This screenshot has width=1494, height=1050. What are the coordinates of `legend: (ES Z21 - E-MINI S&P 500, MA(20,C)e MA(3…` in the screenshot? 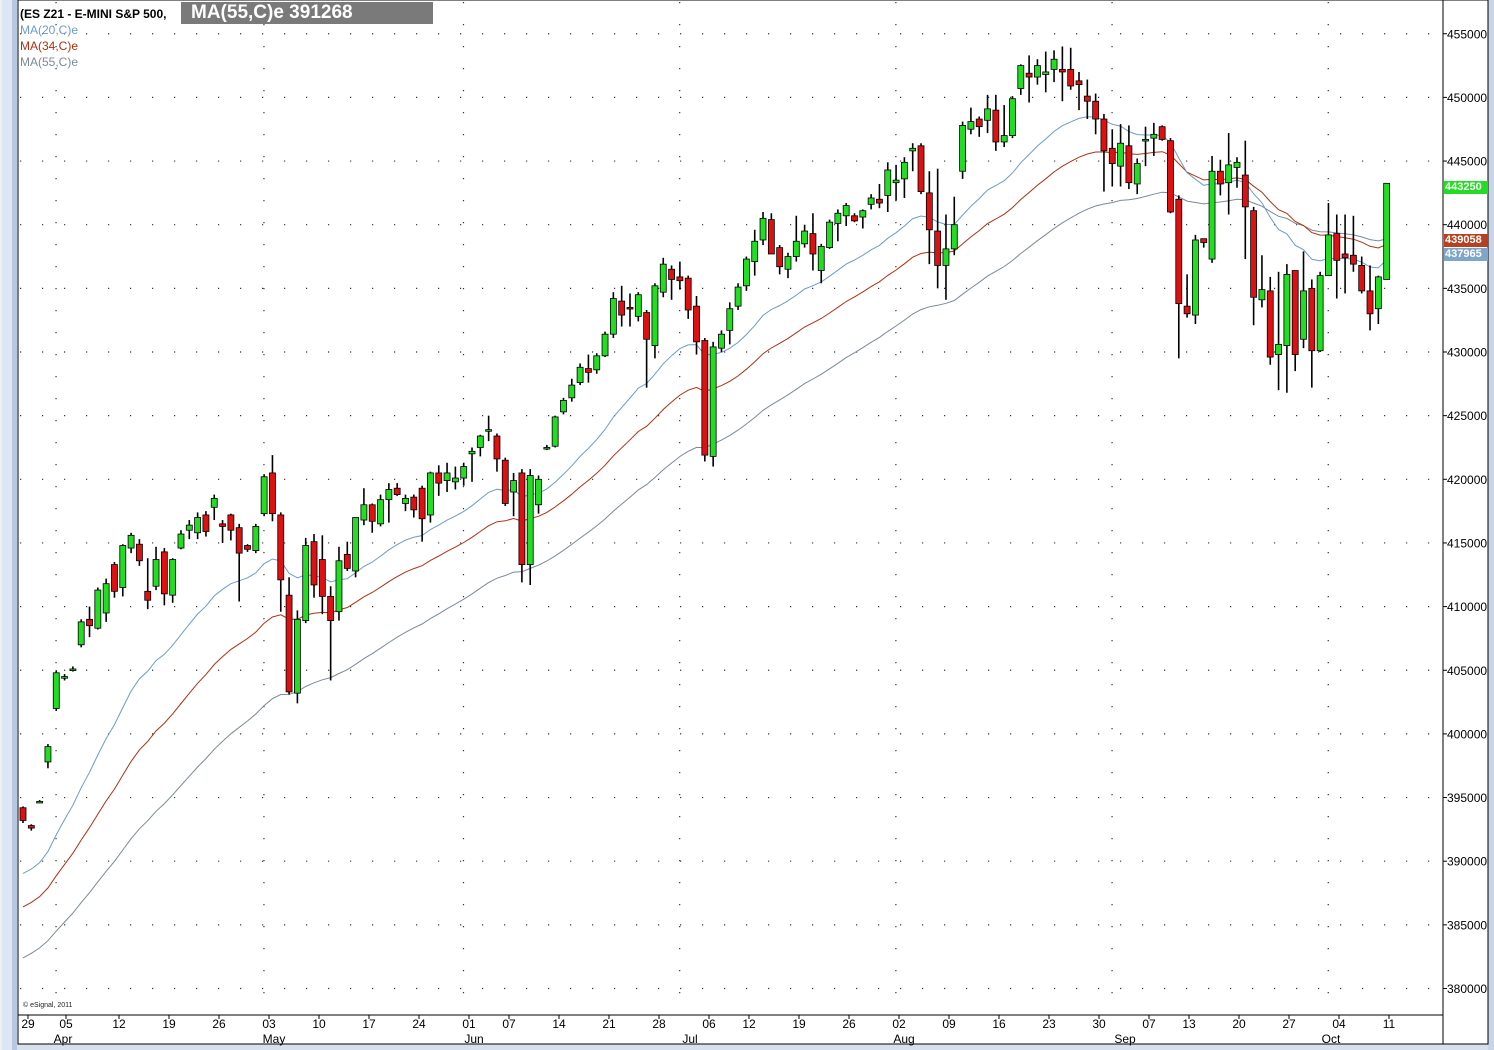 It's located at (93, 38).